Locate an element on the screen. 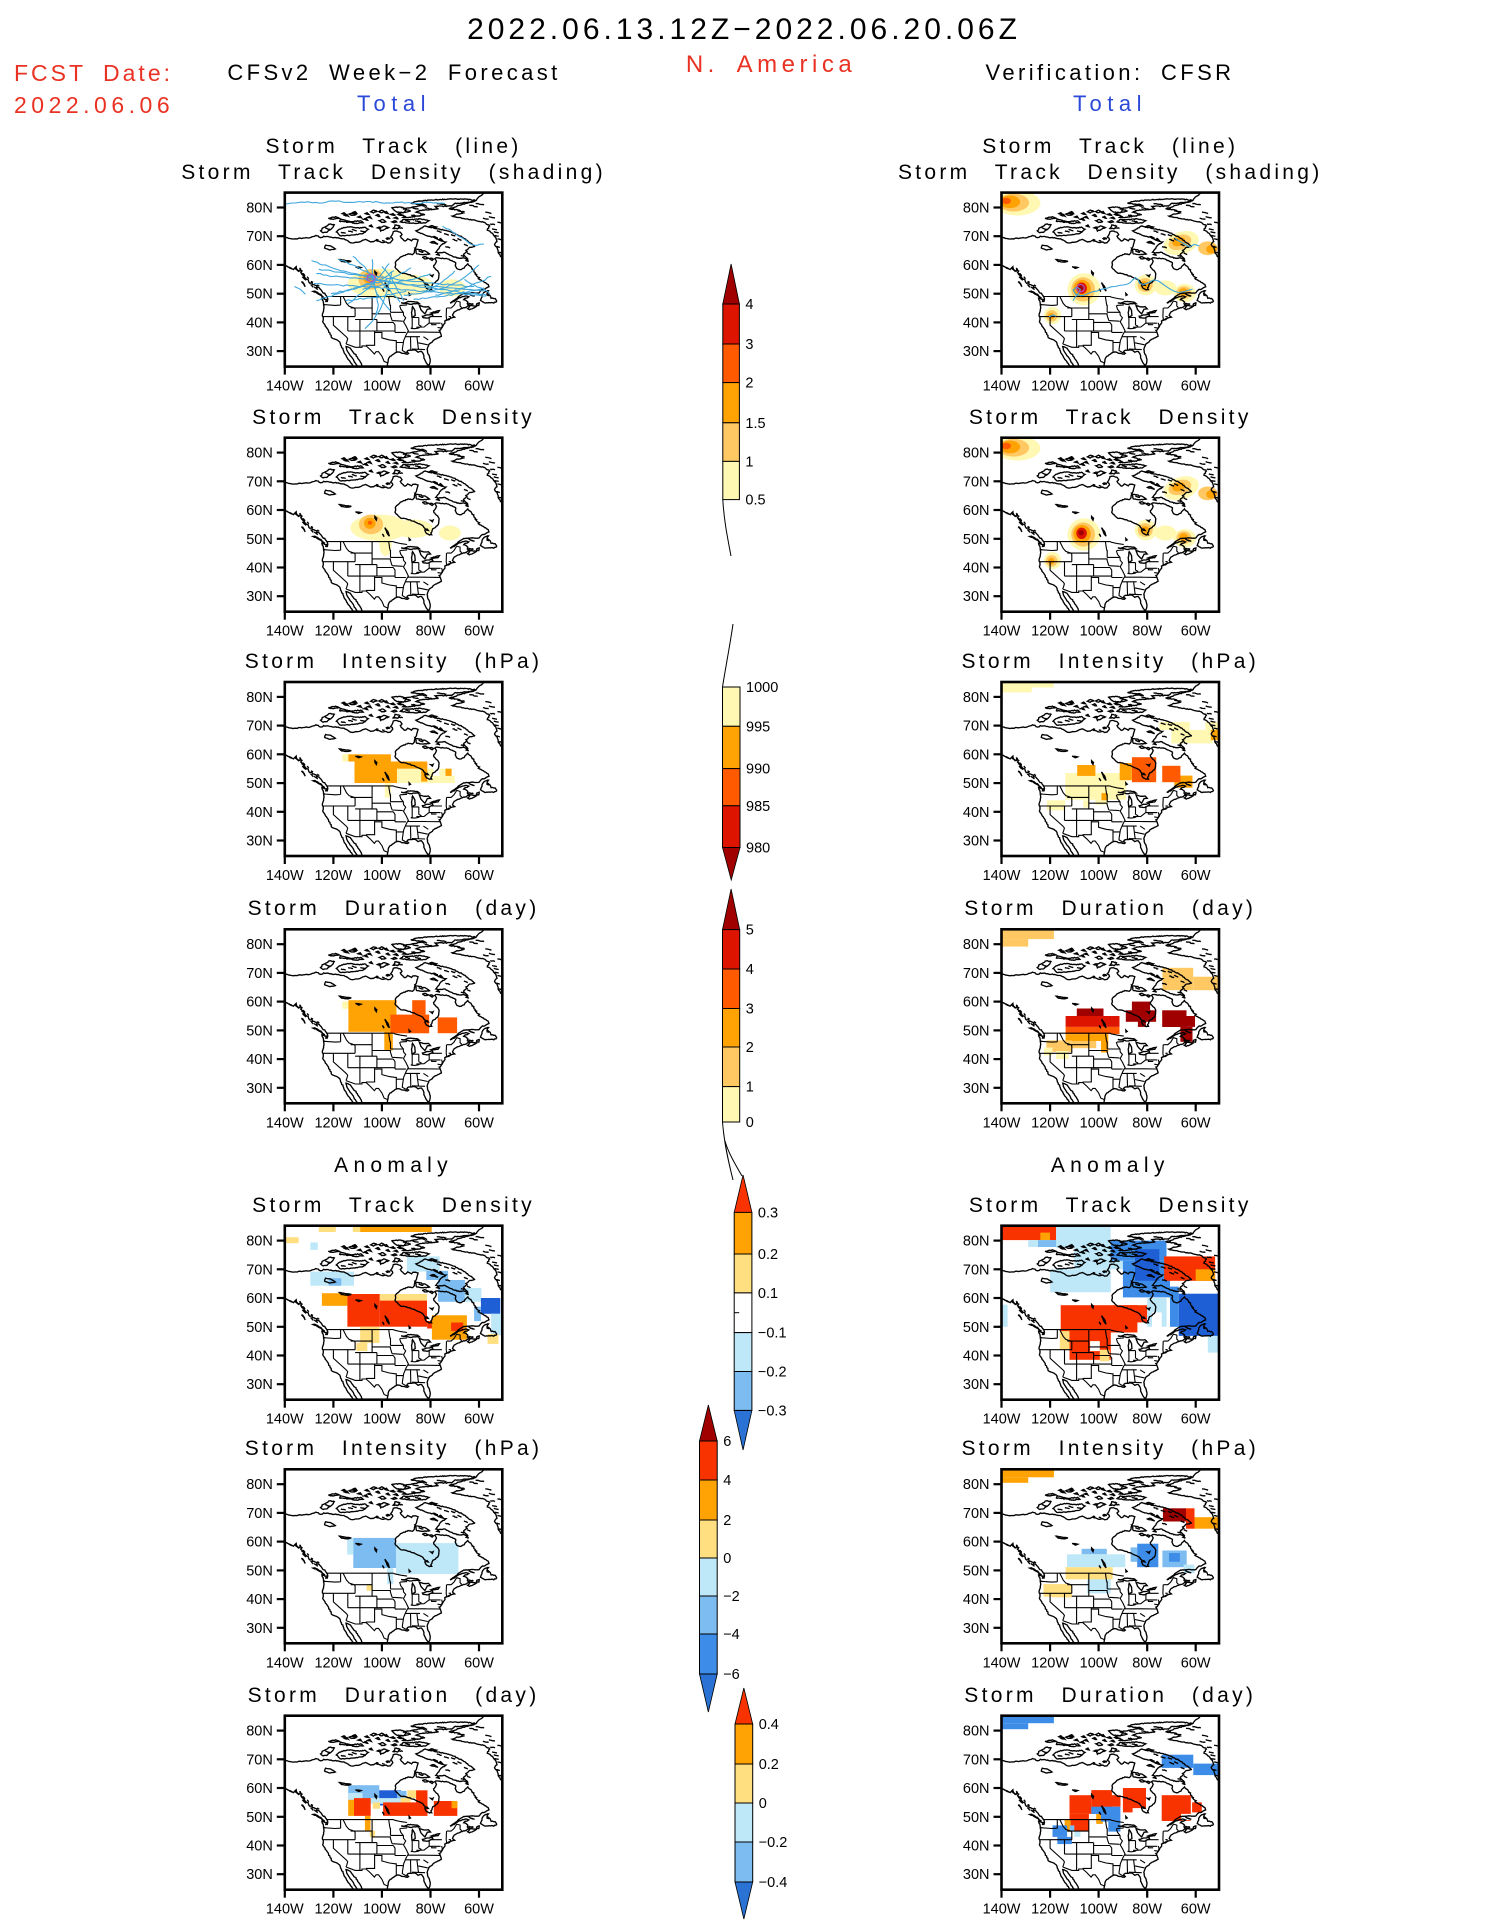 This screenshot has width=1487, height=1930. svg-text: Storm Track Density is located at coordinates (393, 1205).